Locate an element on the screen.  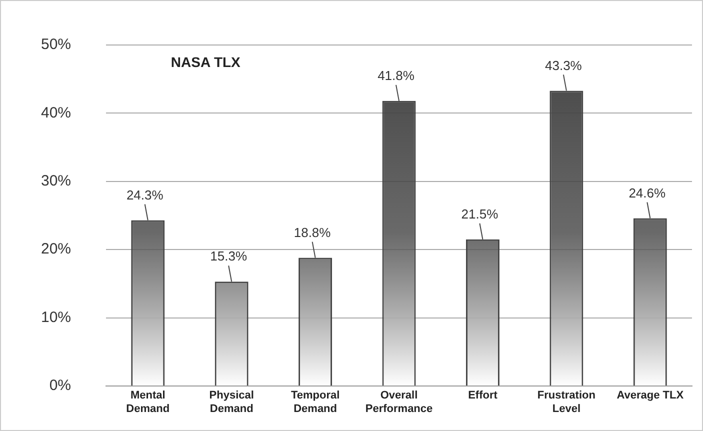
x-tick-label: Frustration Level is located at coordinates (566, 402).